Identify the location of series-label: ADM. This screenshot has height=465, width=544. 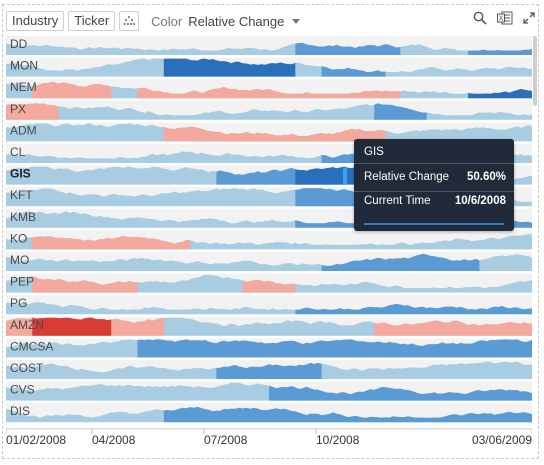
(23, 130).